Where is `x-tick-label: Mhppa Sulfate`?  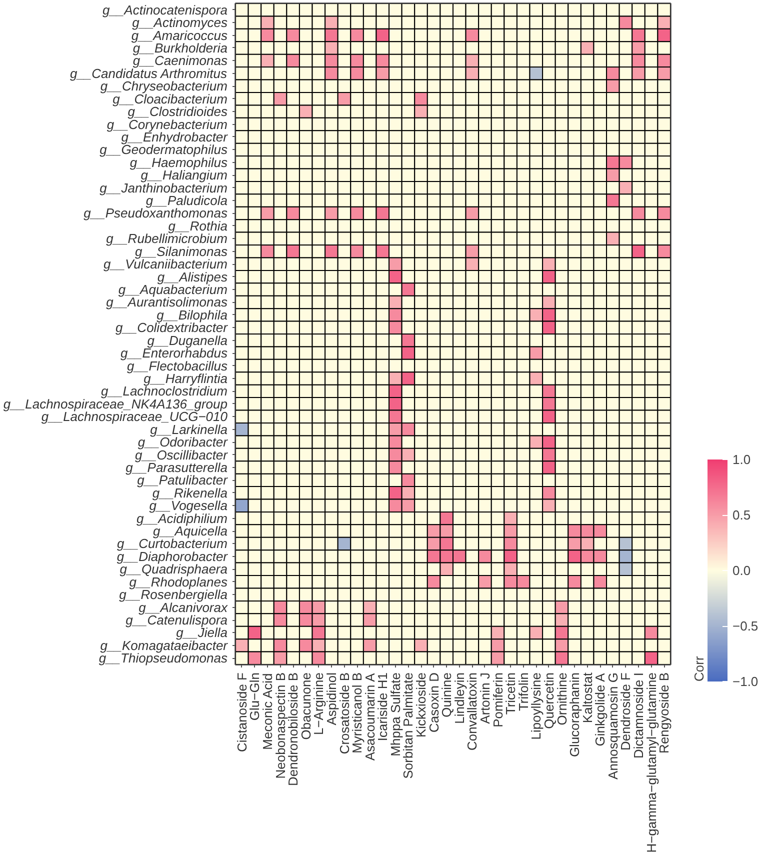
x-tick-label: Mhppa Sulfate is located at coordinates (395, 714).